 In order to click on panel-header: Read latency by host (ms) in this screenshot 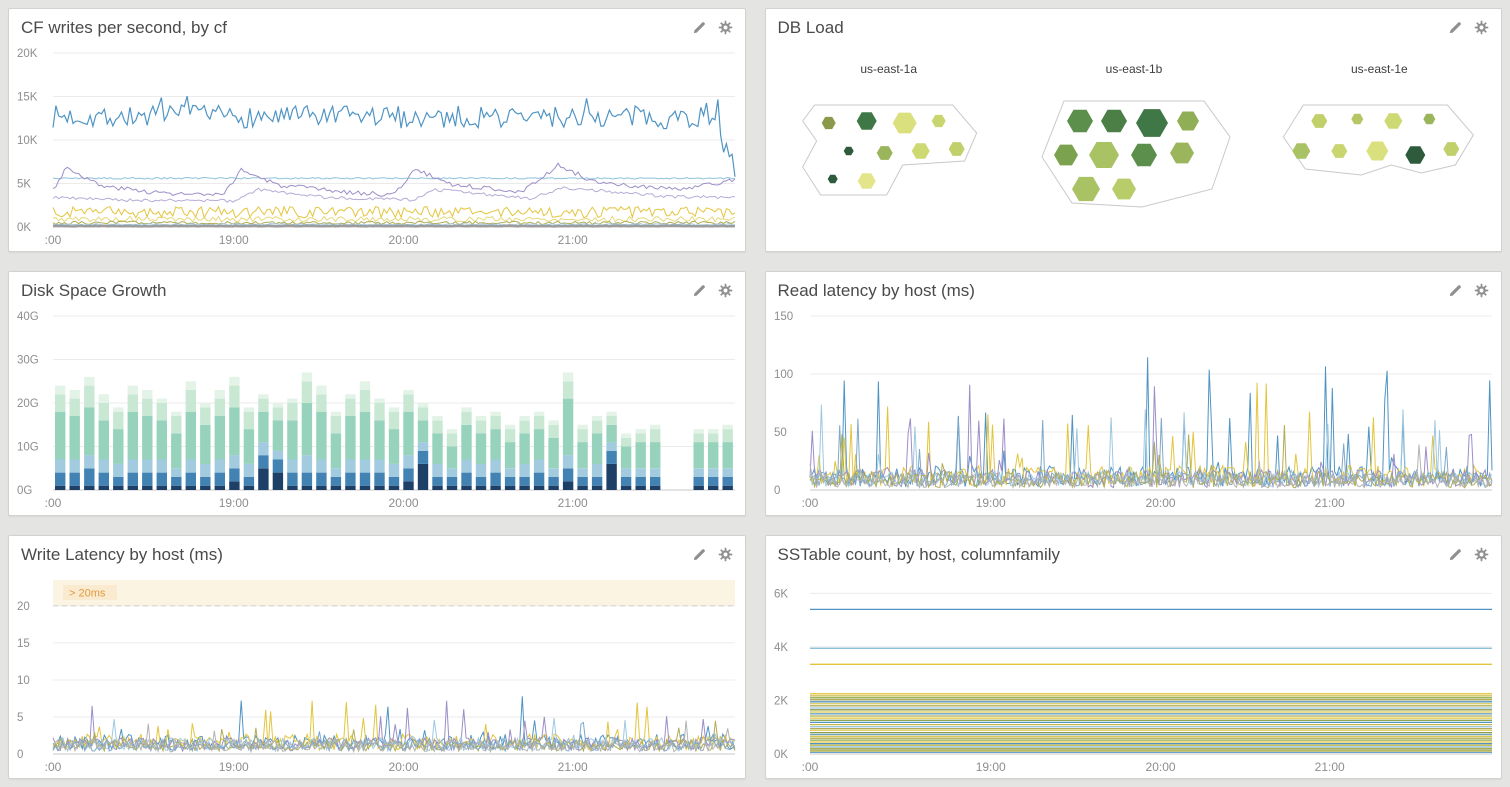, I will do `click(1134, 289)`.